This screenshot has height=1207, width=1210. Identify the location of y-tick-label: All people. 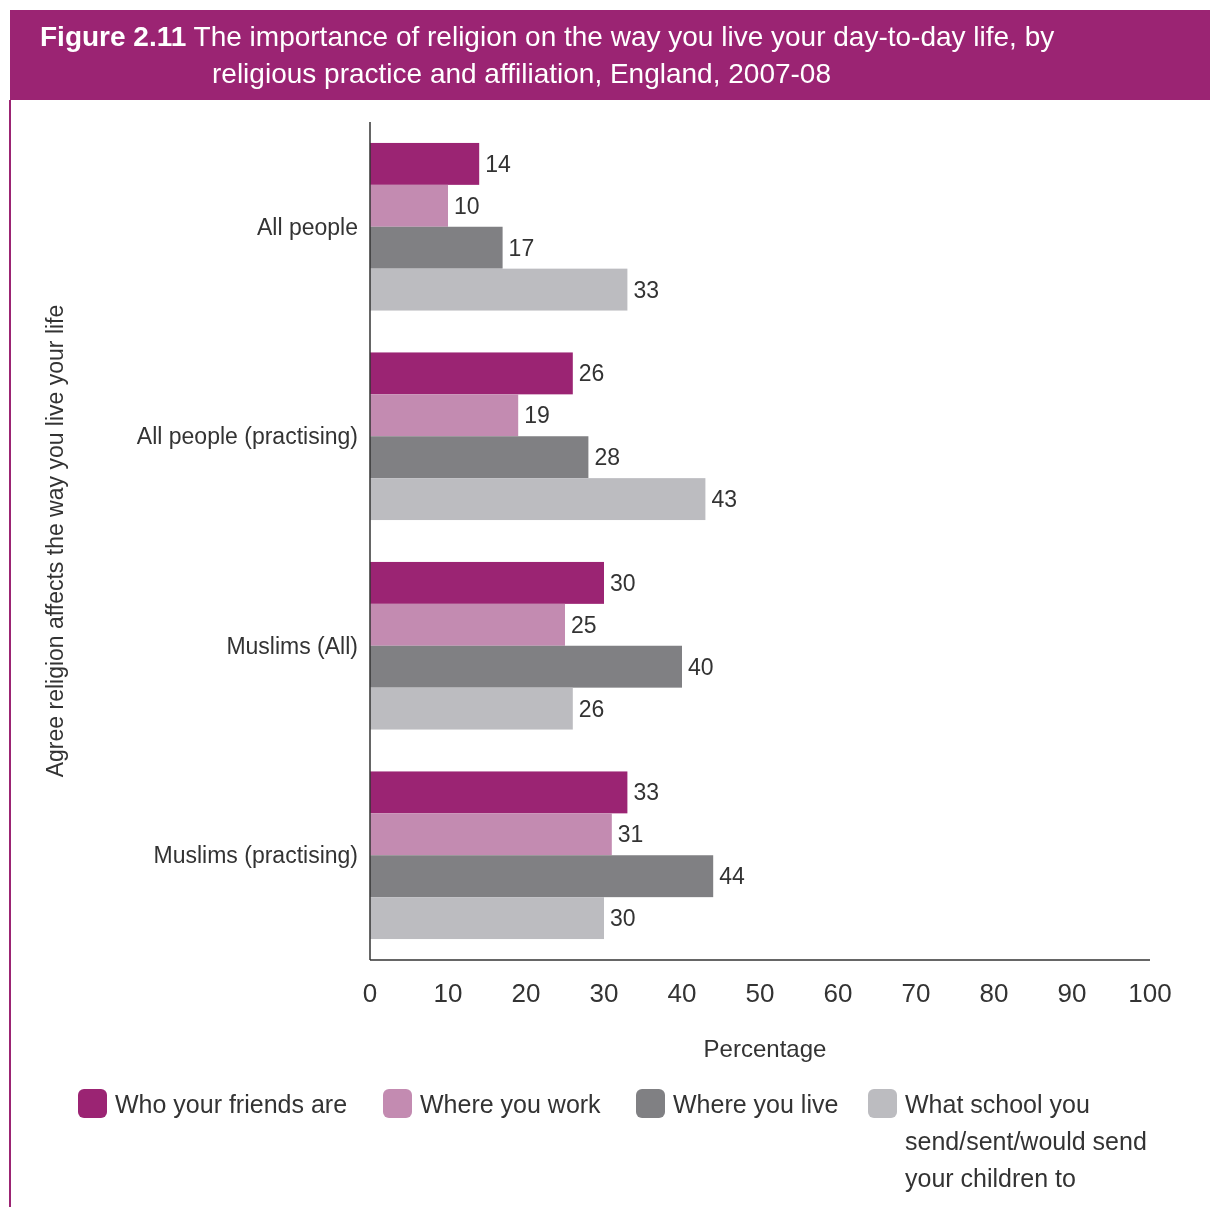
(307, 226).